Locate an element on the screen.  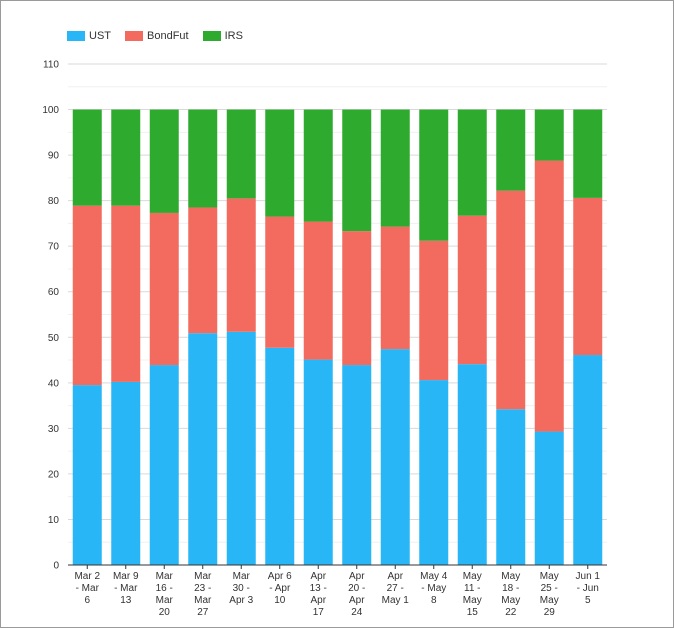
y-tick-label: 80 is located at coordinates (54, 201).